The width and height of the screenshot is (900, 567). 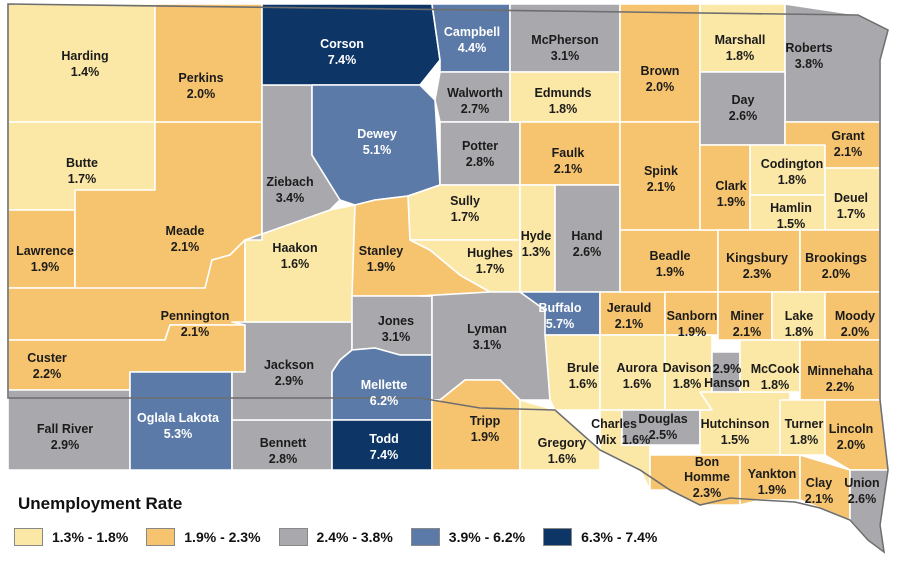 What do you see at coordinates (861, 491) in the screenshot?
I see `county-label-union: Union 2.6%` at bounding box center [861, 491].